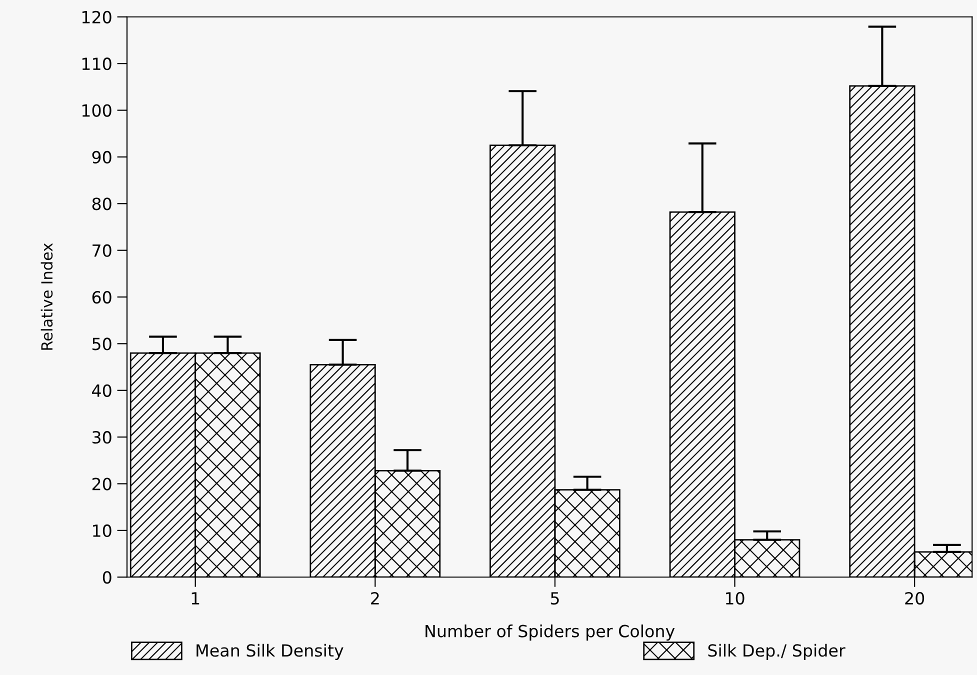 This screenshot has height=675, width=977. What do you see at coordinates (107, 577) in the screenshot?
I see `y-tick-label: 0` at bounding box center [107, 577].